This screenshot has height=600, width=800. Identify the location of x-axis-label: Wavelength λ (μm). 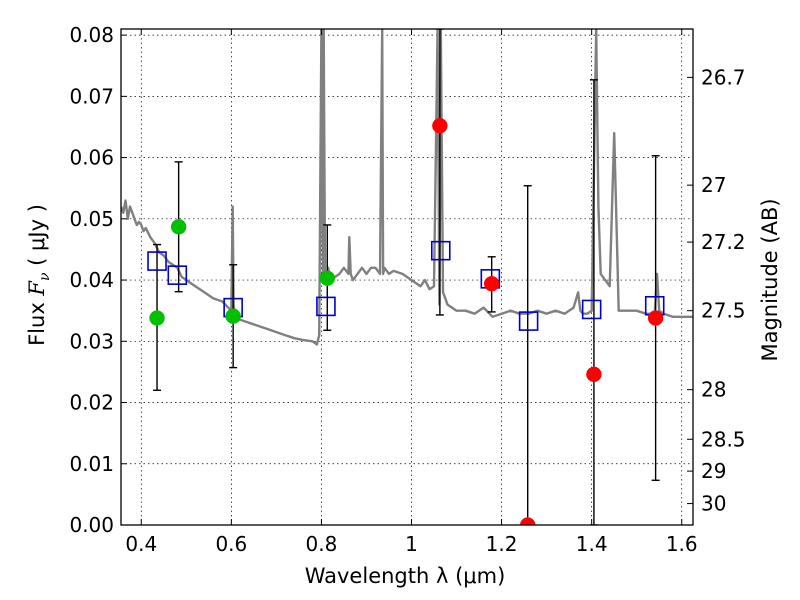
(405, 576).